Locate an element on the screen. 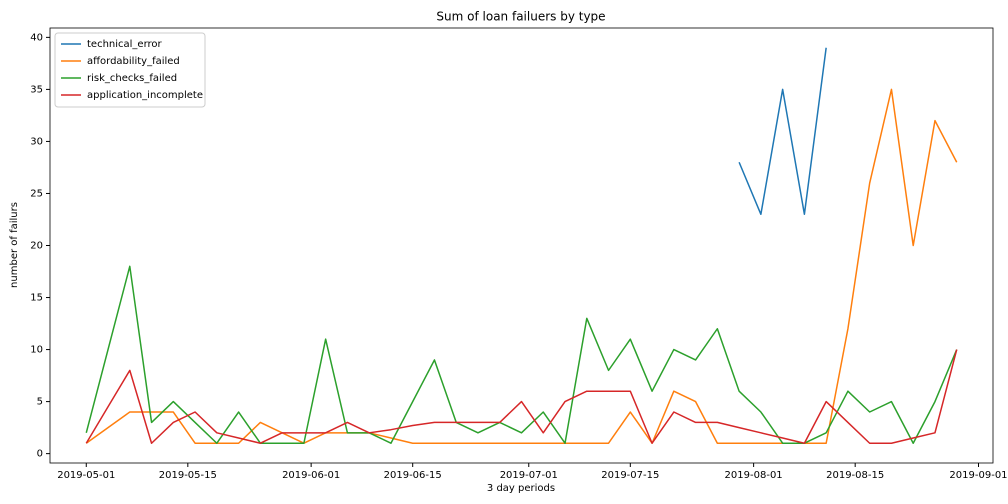 The width and height of the screenshot is (1008, 504). legend-label: risk_checks_failed is located at coordinates (132, 78).